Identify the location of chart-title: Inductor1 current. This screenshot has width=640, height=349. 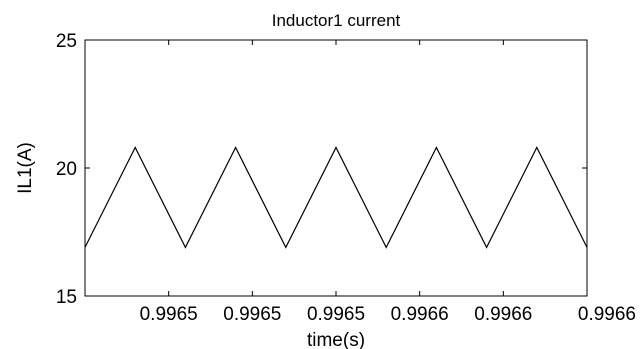
(336, 20).